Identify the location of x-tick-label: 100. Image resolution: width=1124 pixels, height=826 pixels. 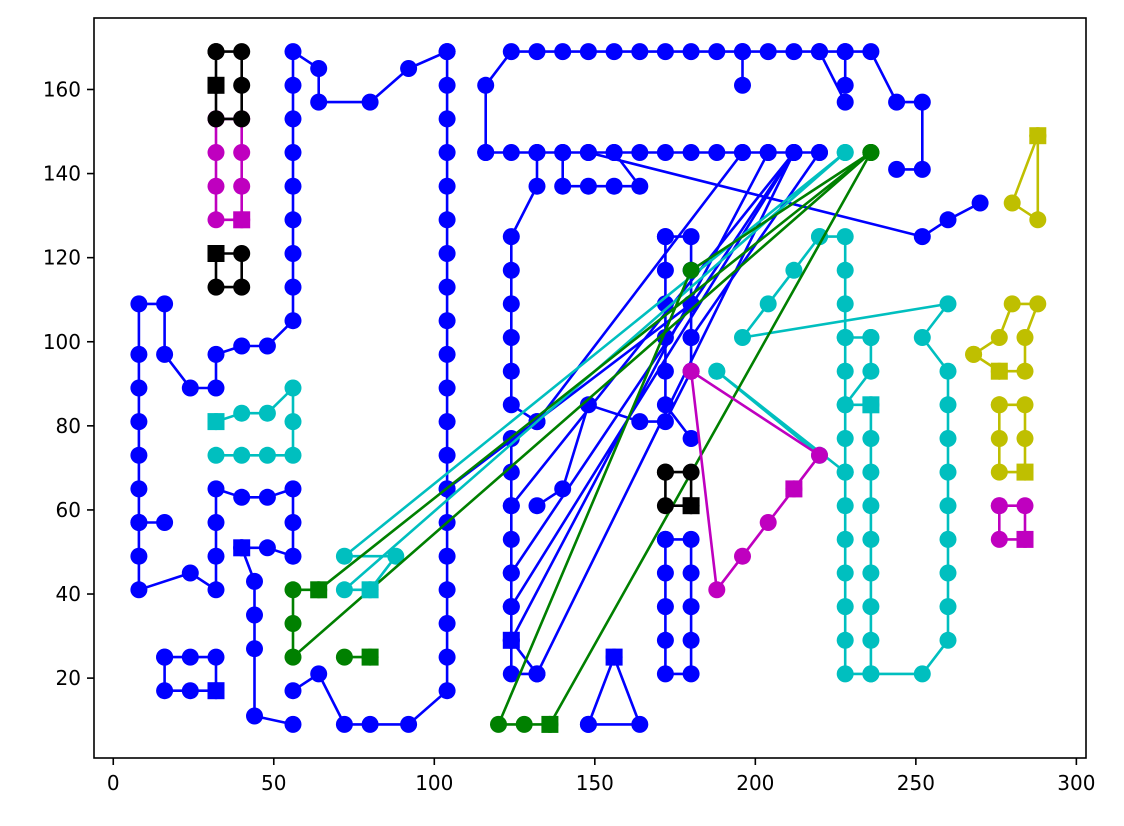
(434, 783).